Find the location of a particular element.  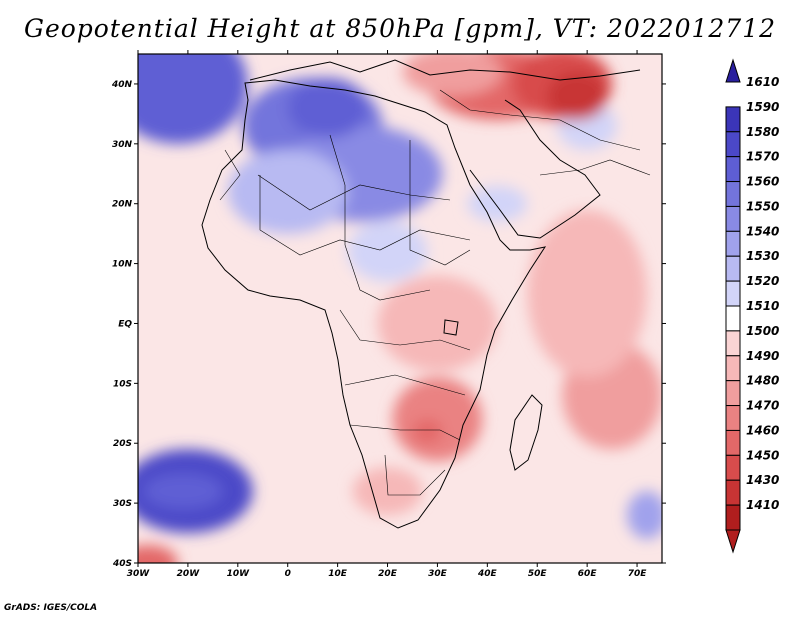

europe-coast is located at coordinates (445, 70).